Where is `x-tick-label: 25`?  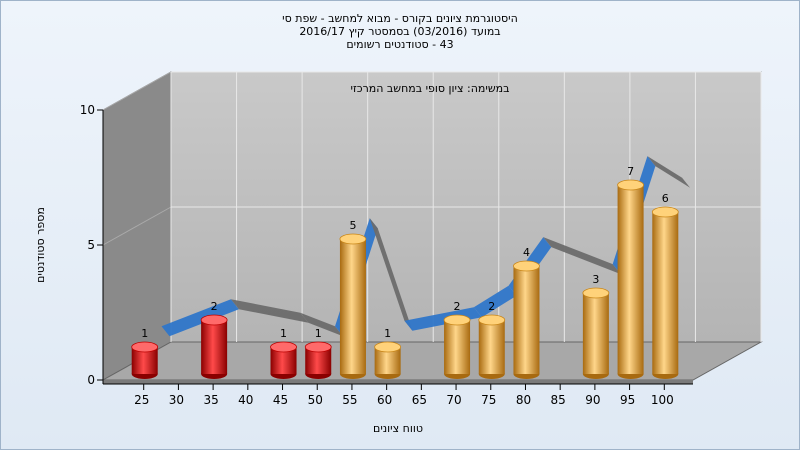 x-tick-label: 25 is located at coordinates (141, 400).